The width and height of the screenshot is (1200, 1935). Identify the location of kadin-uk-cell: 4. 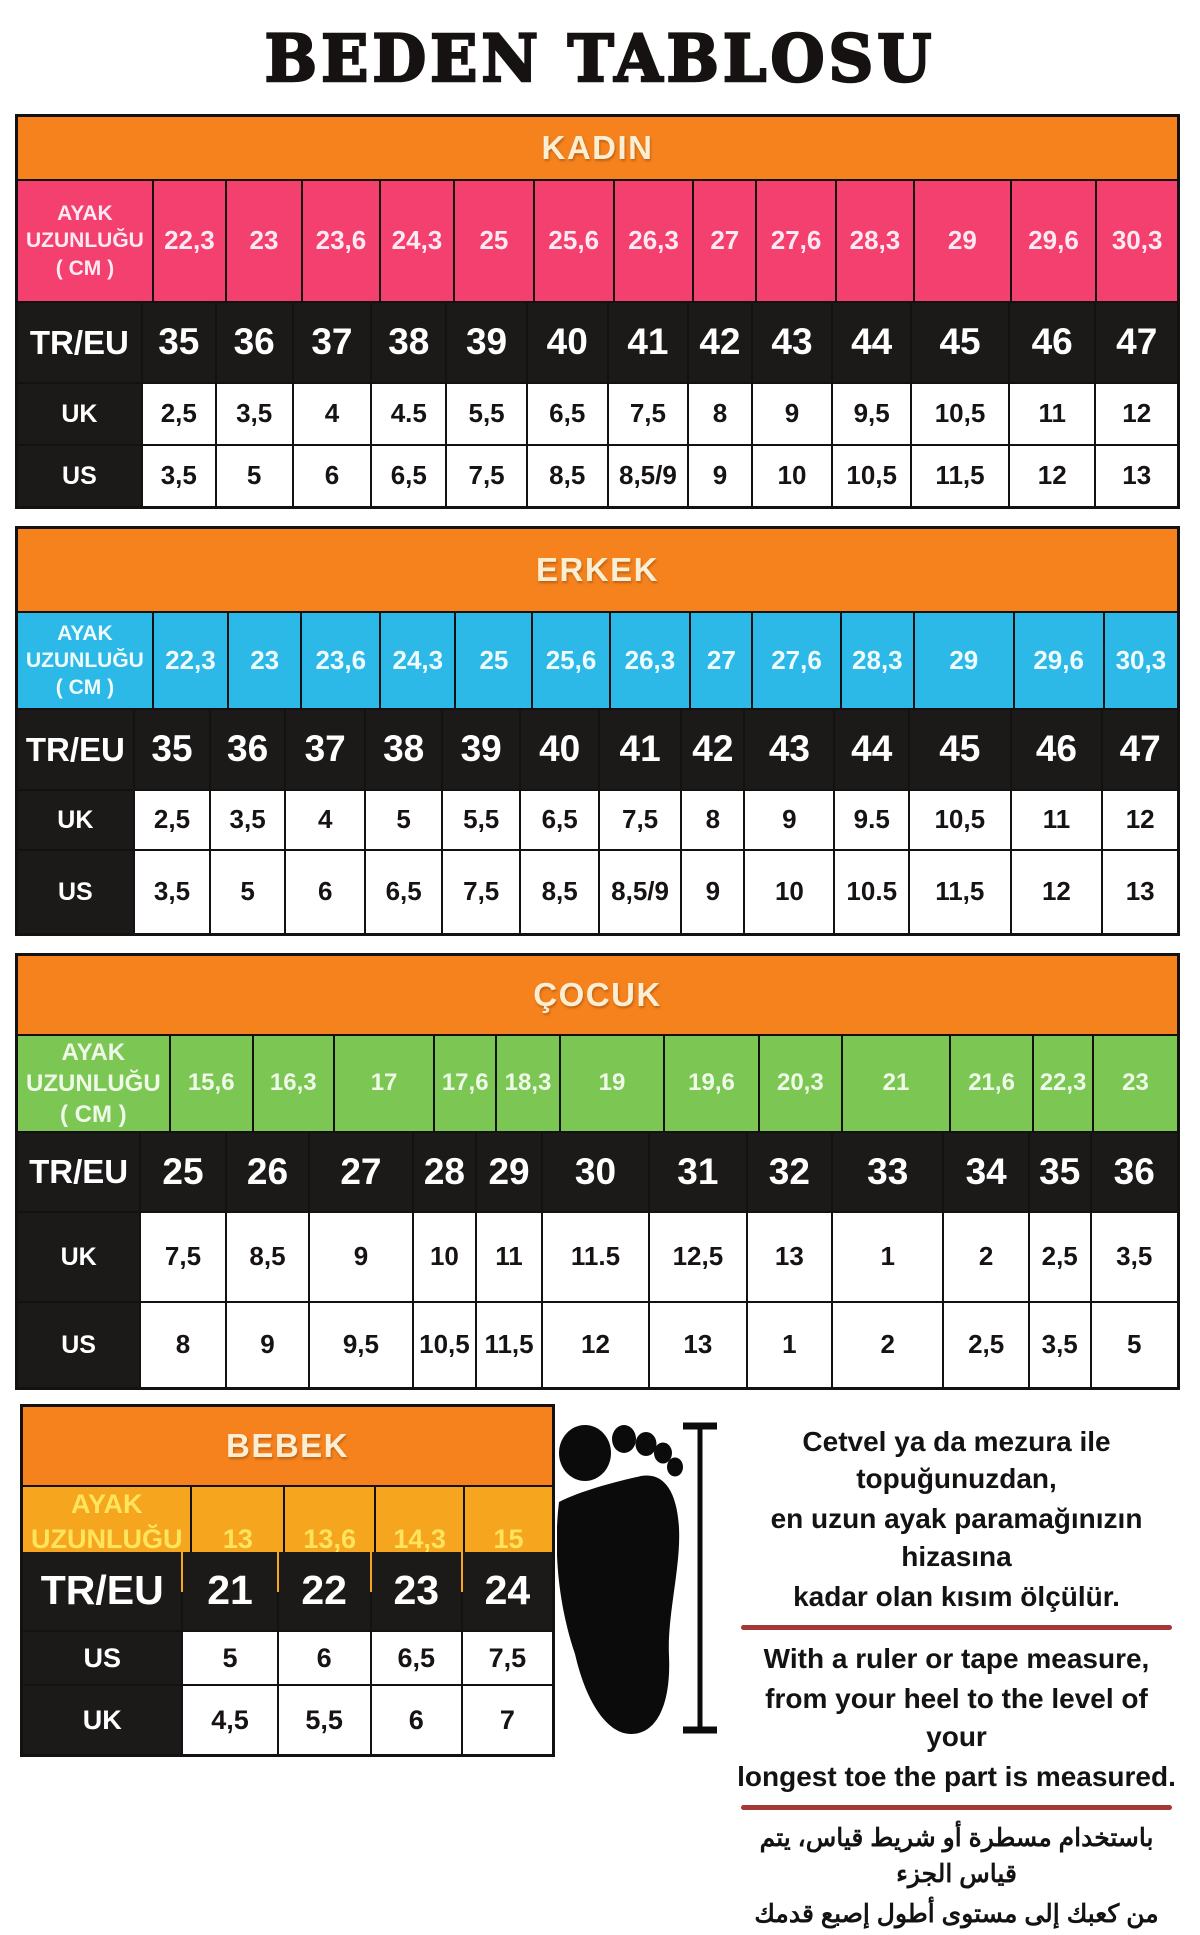
(332, 414).